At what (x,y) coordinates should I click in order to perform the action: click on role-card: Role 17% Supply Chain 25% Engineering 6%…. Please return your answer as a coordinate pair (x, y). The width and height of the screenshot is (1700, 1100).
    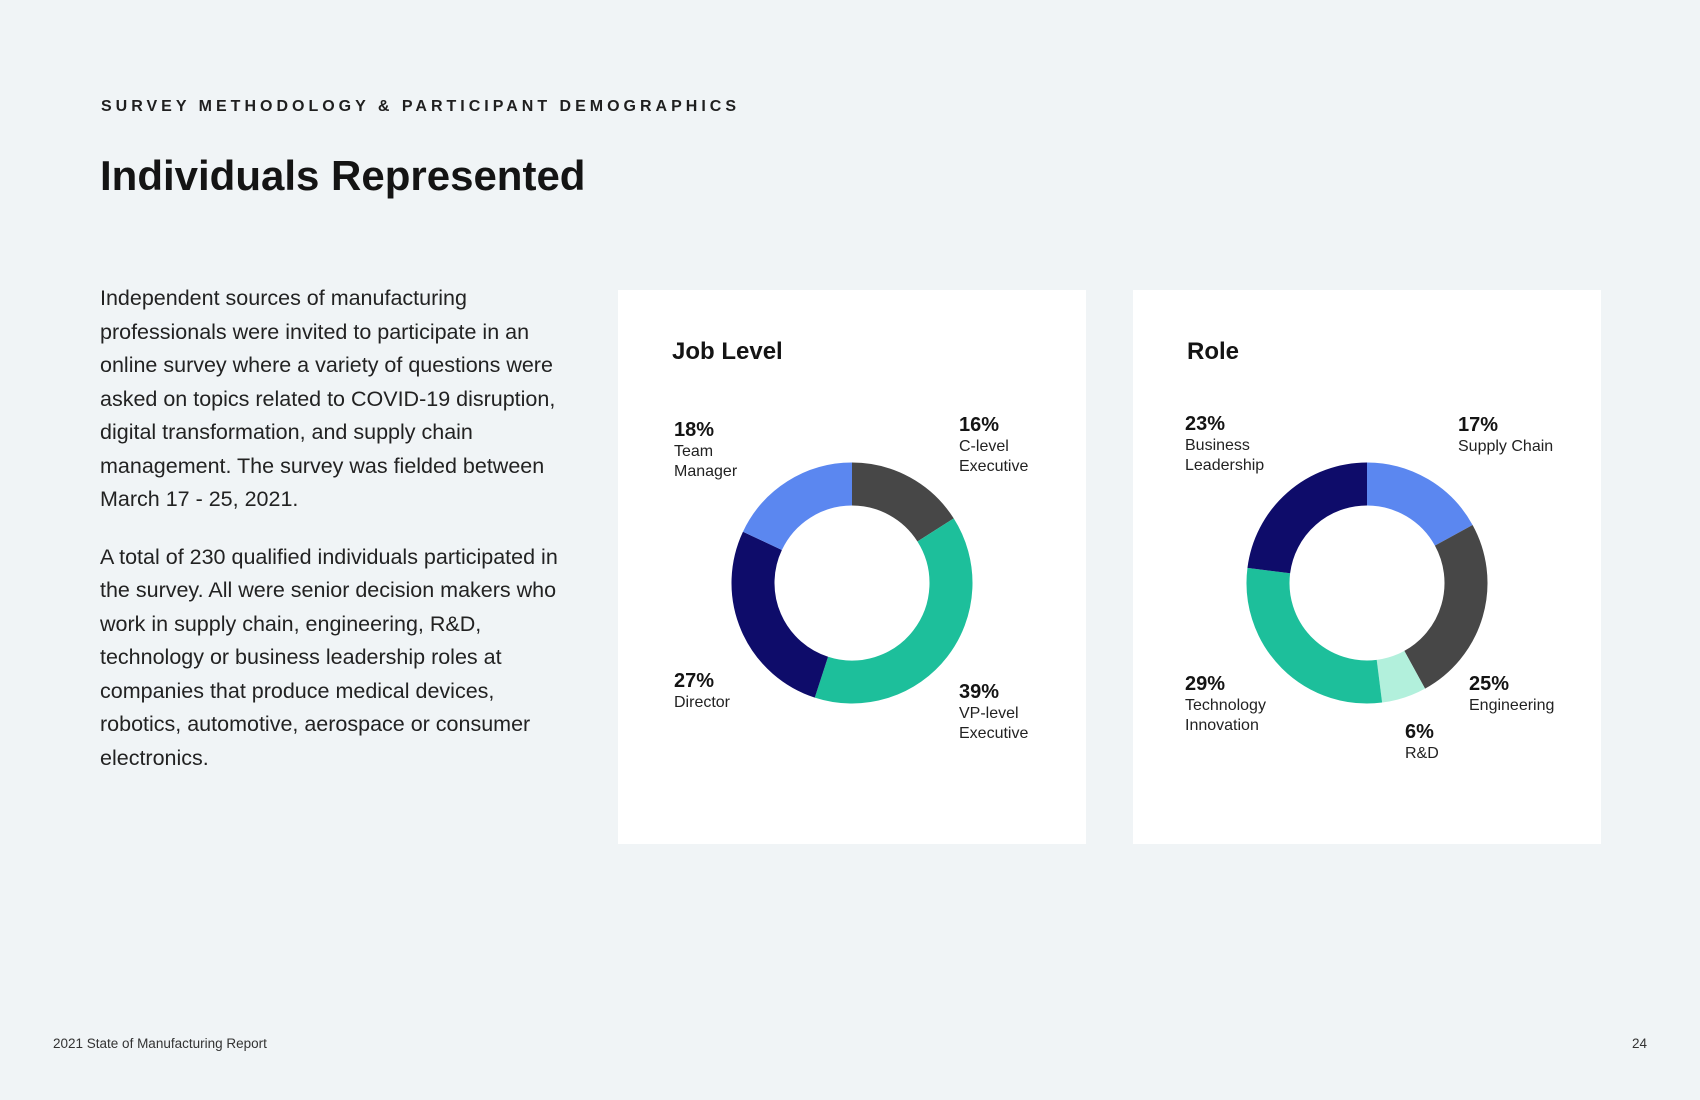
    Looking at the image, I should click on (1367, 567).